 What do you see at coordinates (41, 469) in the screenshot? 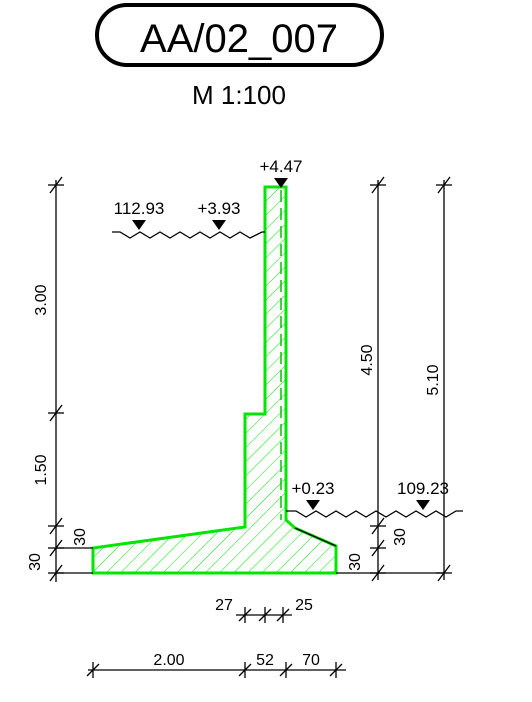
I see `dim-middle: 1.50` at bounding box center [41, 469].